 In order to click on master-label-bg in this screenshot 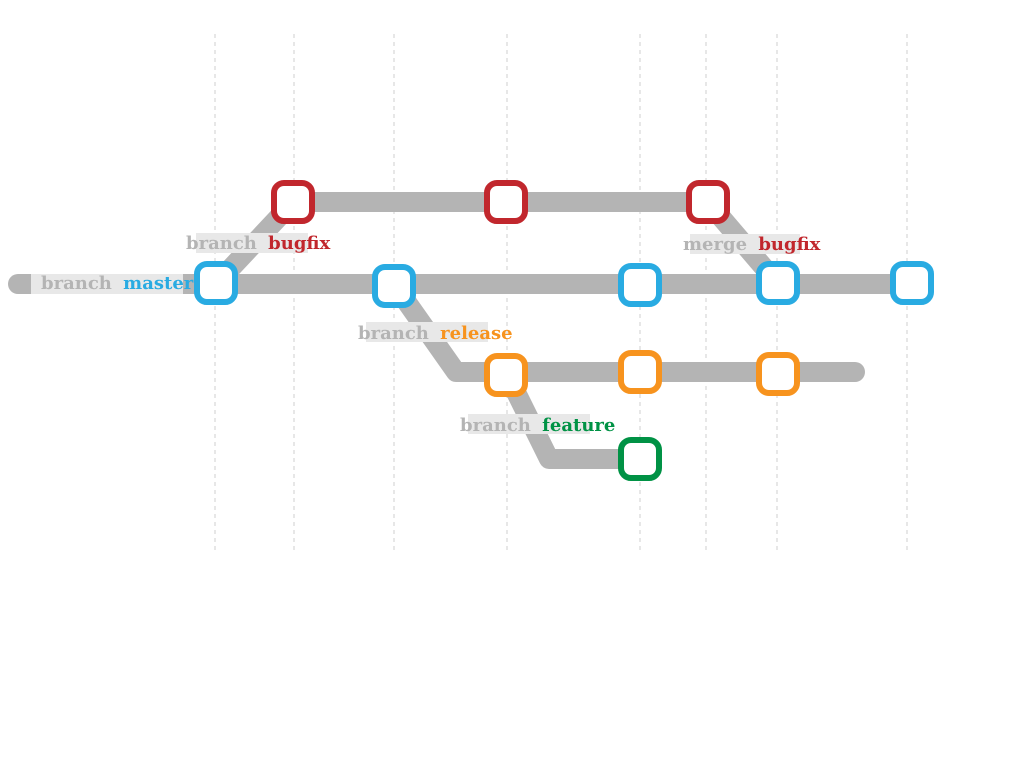, I will do `click(107, 284)`.